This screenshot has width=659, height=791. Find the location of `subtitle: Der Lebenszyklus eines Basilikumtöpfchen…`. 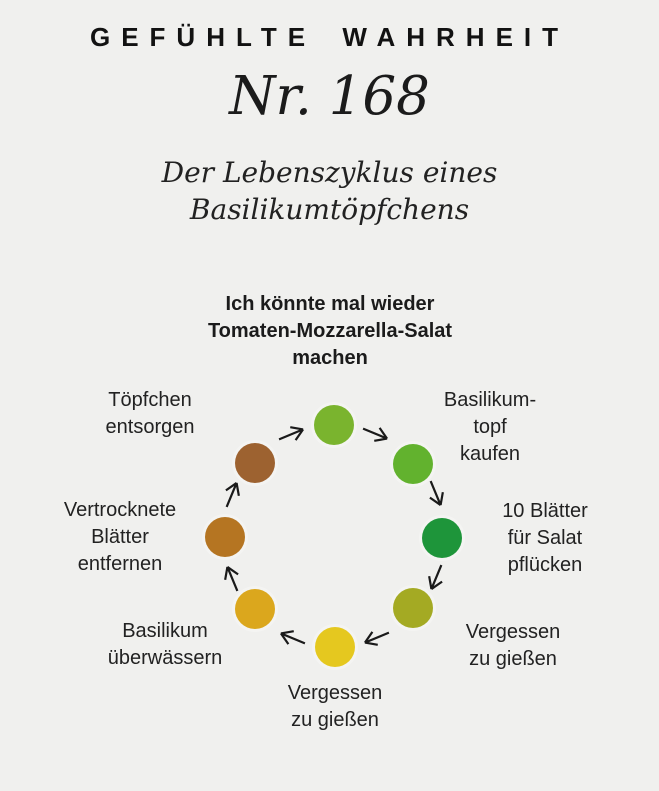

subtitle: Der Lebenszyklus eines Basilikumtöpfchen… is located at coordinates (329, 191).